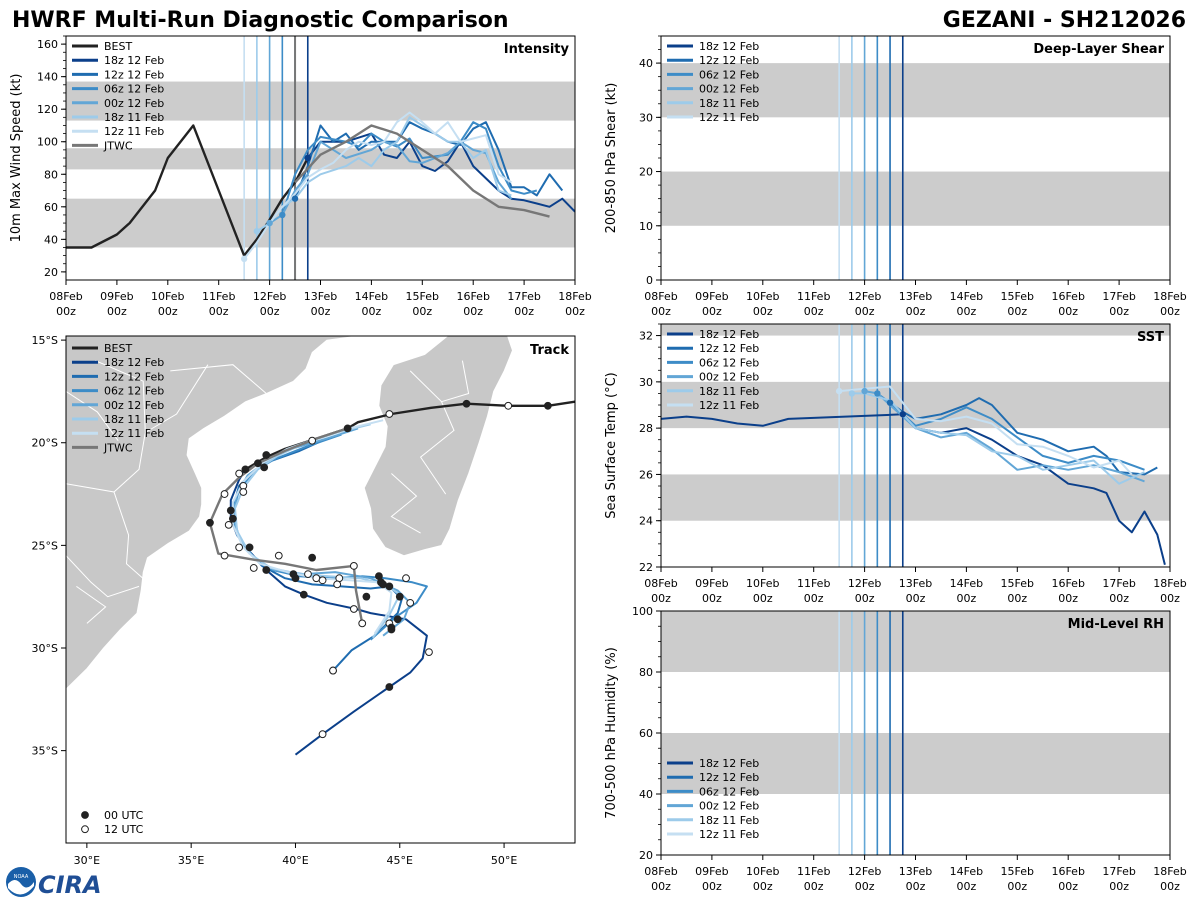 This screenshot has width=1200, height=900. Describe the element at coordinates (711, 871) in the screenshot. I see `rh-xtick-label: 09Feb` at that location.